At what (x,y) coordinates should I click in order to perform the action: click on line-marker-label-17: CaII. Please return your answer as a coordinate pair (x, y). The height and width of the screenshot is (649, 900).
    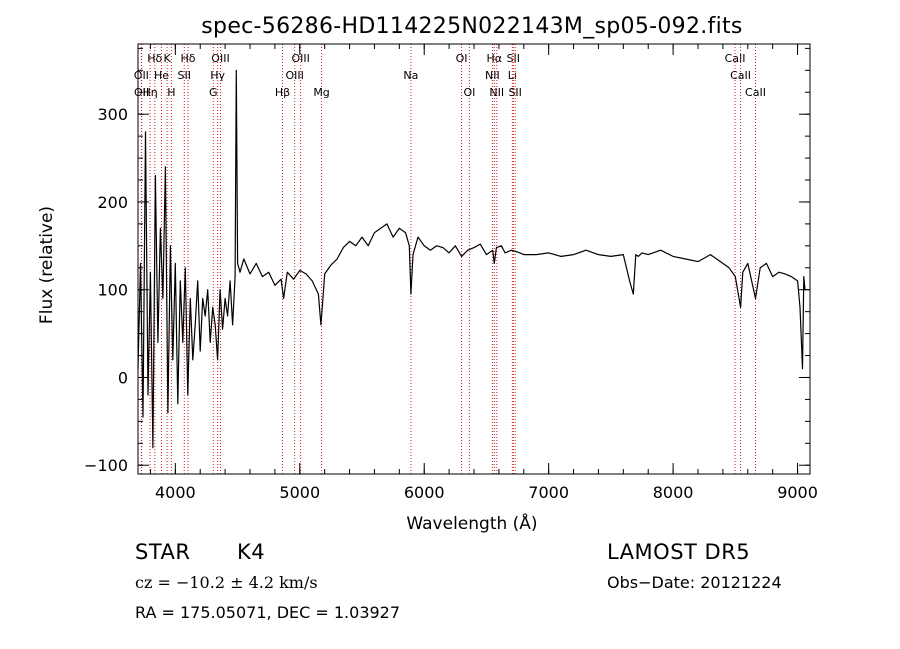
    Looking at the image, I should click on (740, 75).